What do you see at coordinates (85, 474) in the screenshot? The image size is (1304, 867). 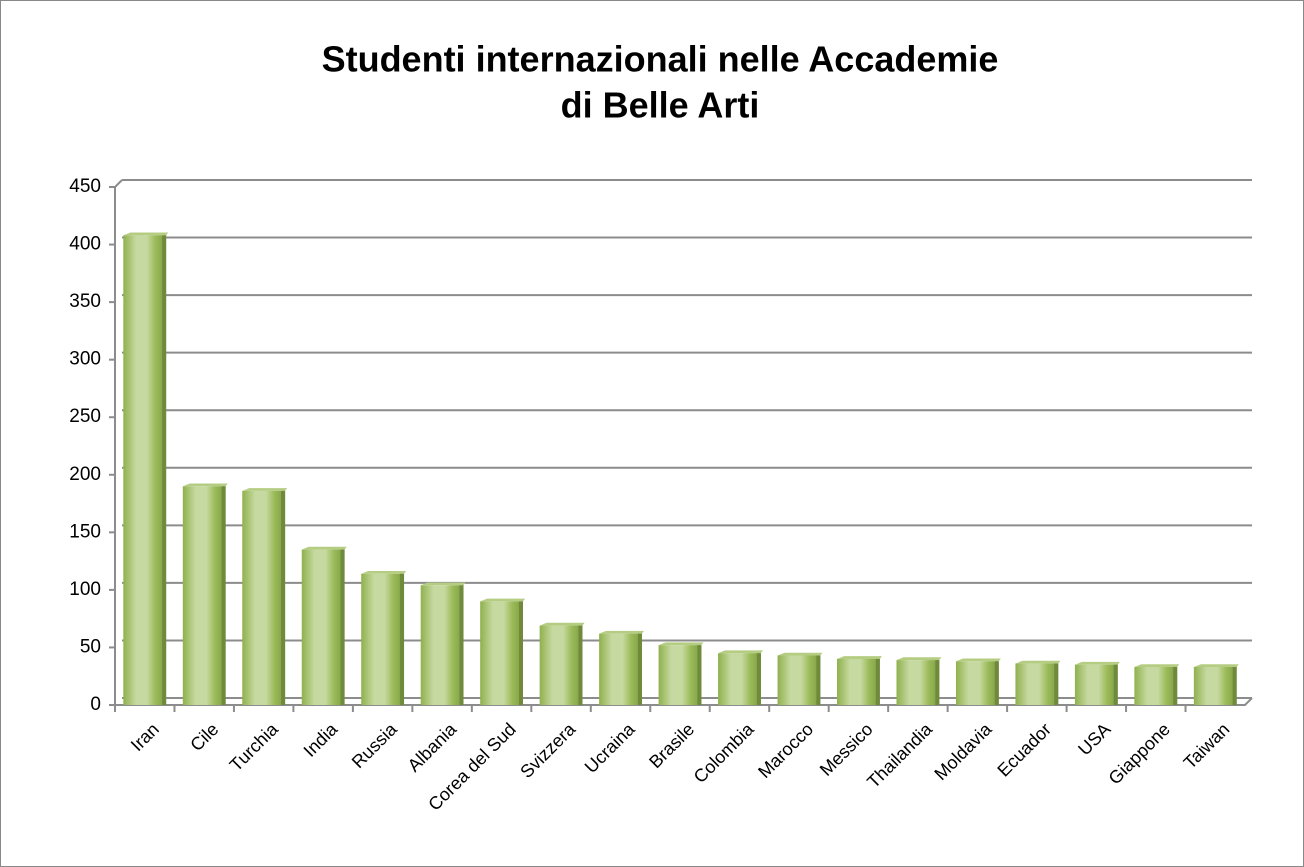 I see `y-tick-label: 200` at bounding box center [85, 474].